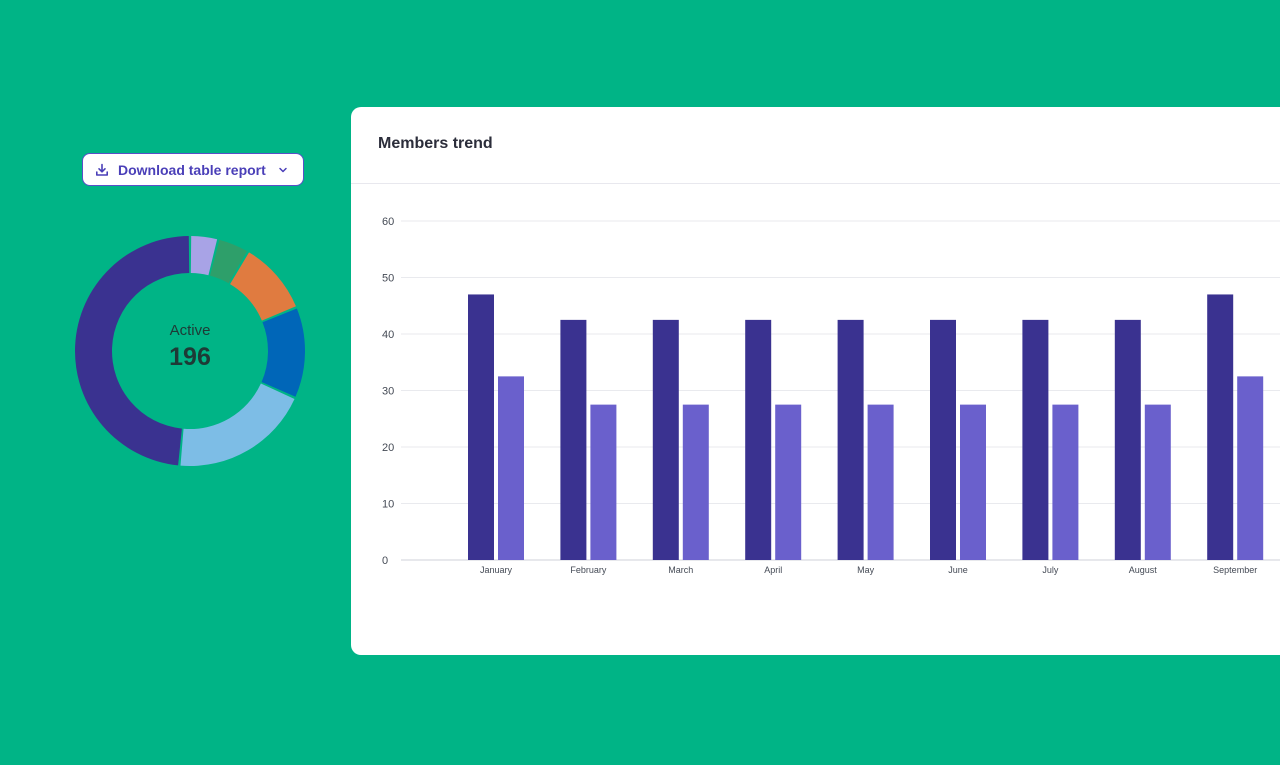 This screenshot has width=1280, height=765. Describe the element at coordinates (588, 570) in the screenshot. I see `x-category-label: February` at that location.